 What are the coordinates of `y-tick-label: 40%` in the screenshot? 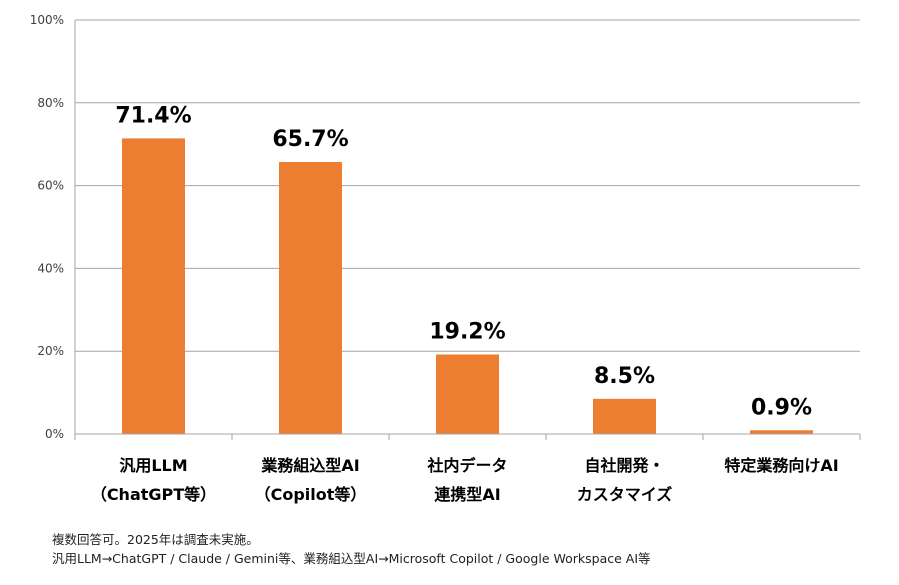 It's located at (50, 268).